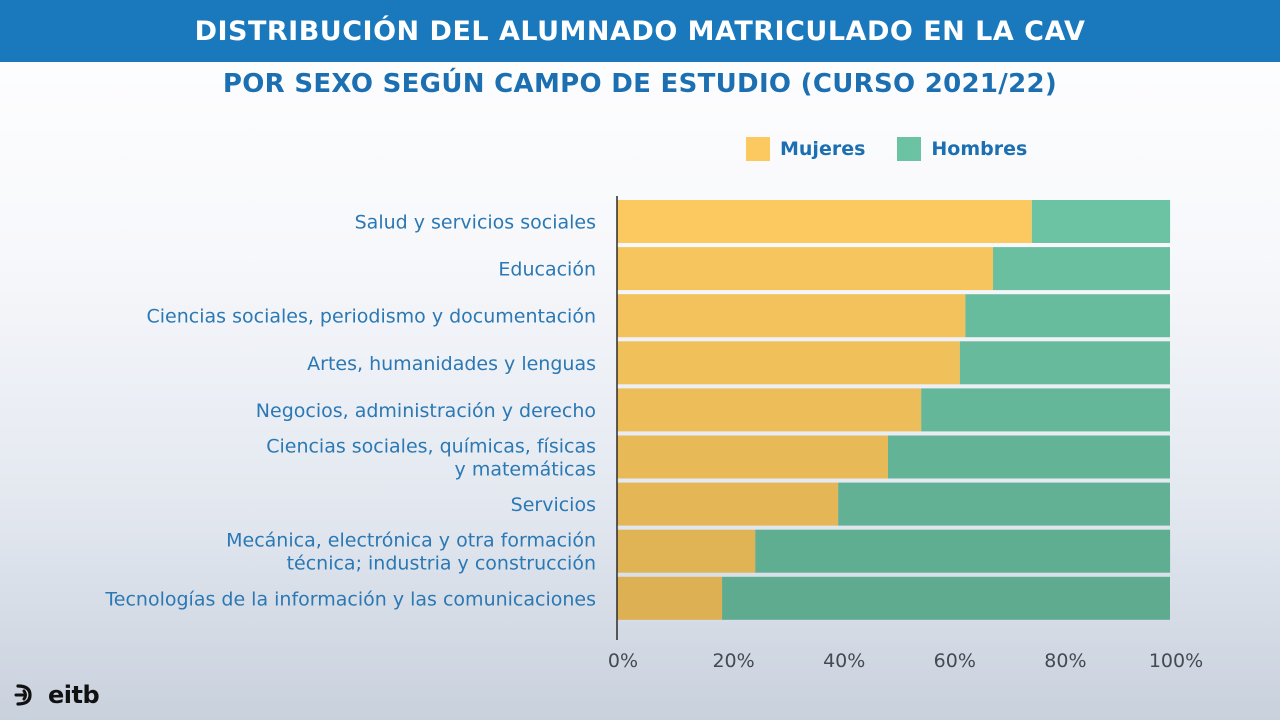 This screenshot has width=1280, height=720. Describe the element at coordinates (758, 149) in the screenshot. I see `legend-swatch-mujeres` at that location.